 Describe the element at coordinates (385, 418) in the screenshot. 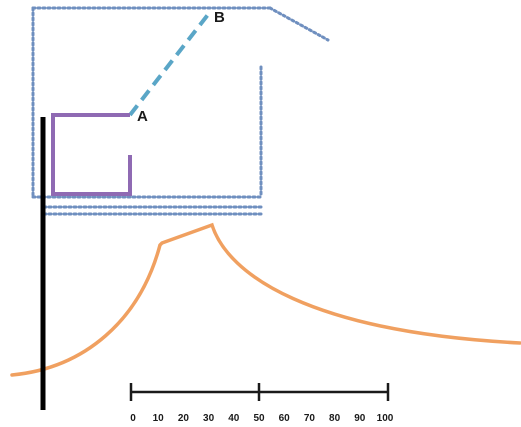

I see `scale-tick-label: 100` at that location.